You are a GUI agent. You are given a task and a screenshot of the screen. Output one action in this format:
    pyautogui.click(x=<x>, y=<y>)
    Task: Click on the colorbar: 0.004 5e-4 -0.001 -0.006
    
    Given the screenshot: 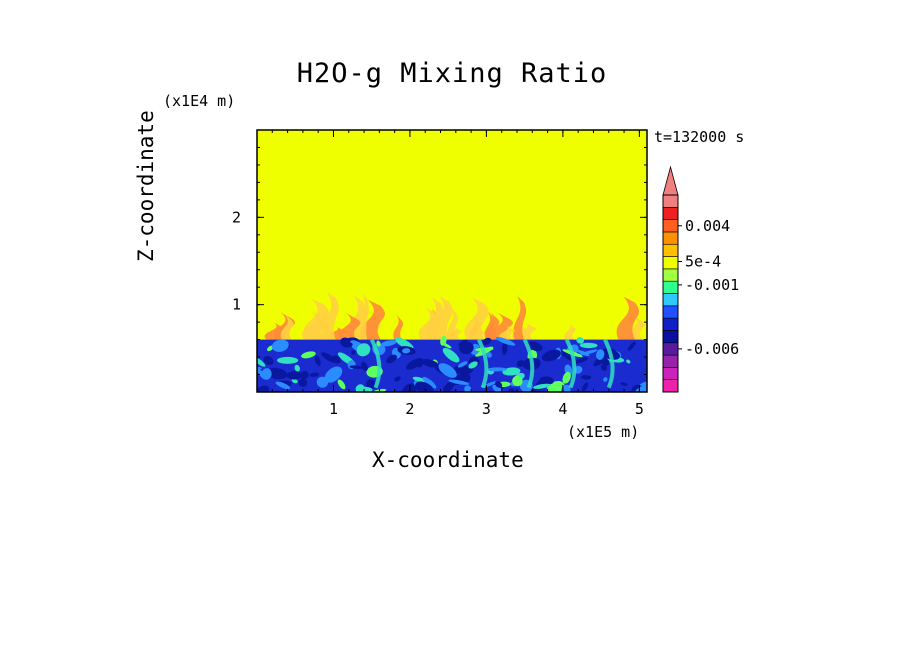 What is the action you would take?
    pyautogui.click(x=700, y=279)
    